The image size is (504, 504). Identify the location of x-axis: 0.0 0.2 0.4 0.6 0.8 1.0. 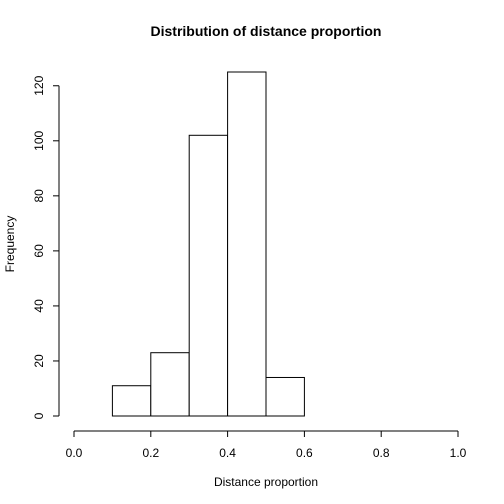
(266, 445).